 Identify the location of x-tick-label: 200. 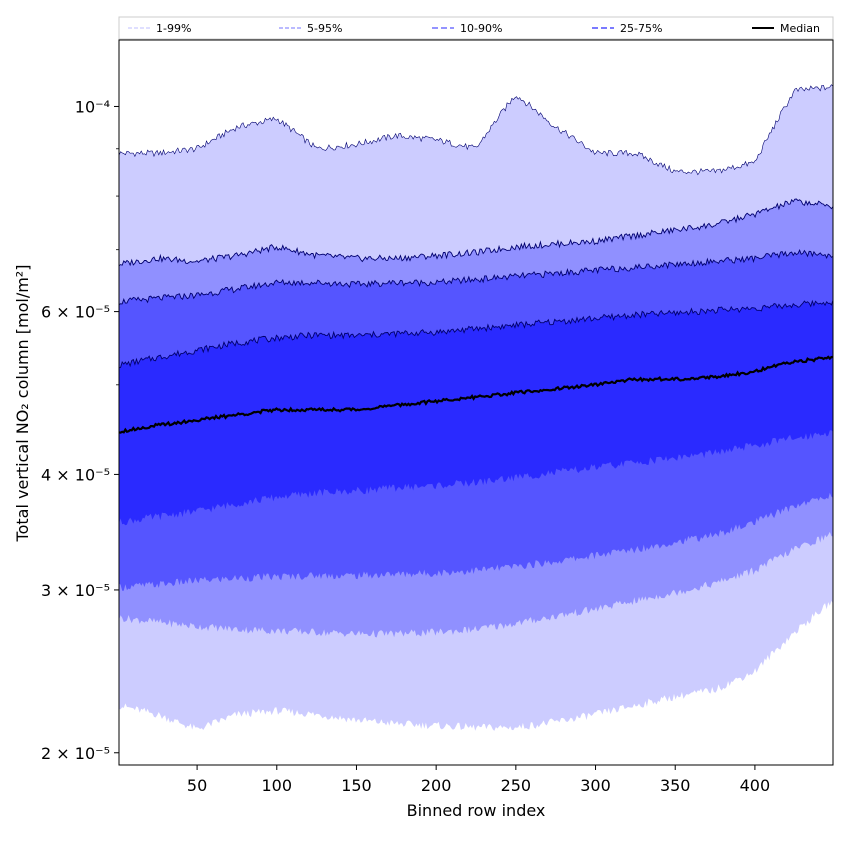
(436, 785).